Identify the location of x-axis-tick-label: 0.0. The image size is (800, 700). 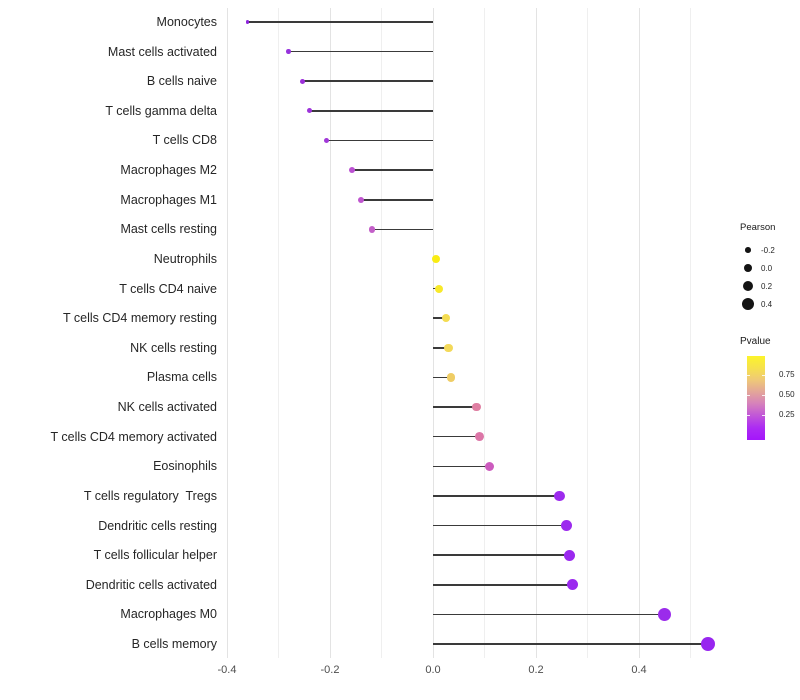
(433, 670).